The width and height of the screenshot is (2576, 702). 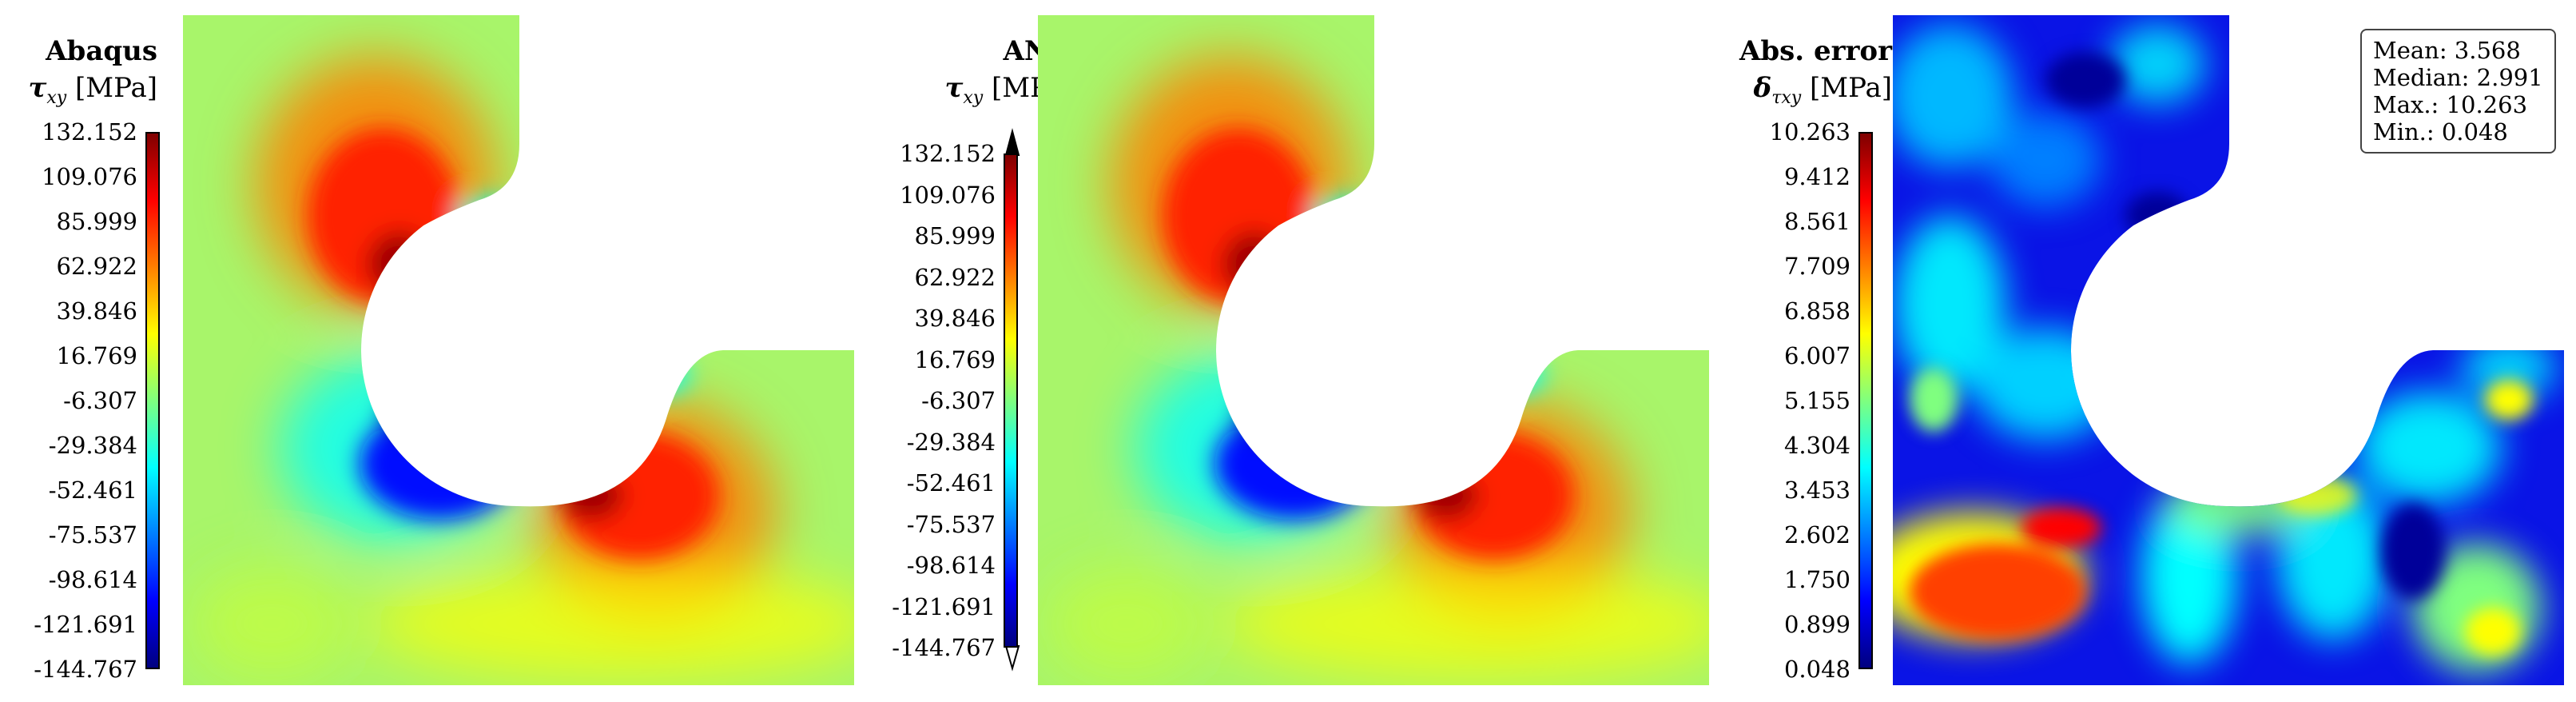 I want to click on colorbar-tick-label: 7.709, so click(x=1817, y=266).